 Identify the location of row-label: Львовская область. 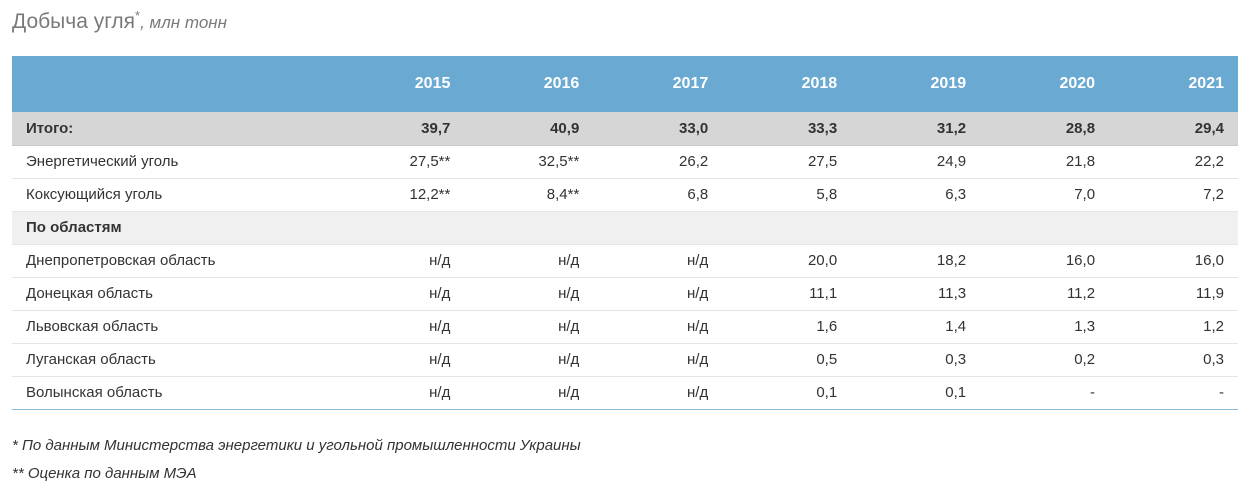
(92, 326).